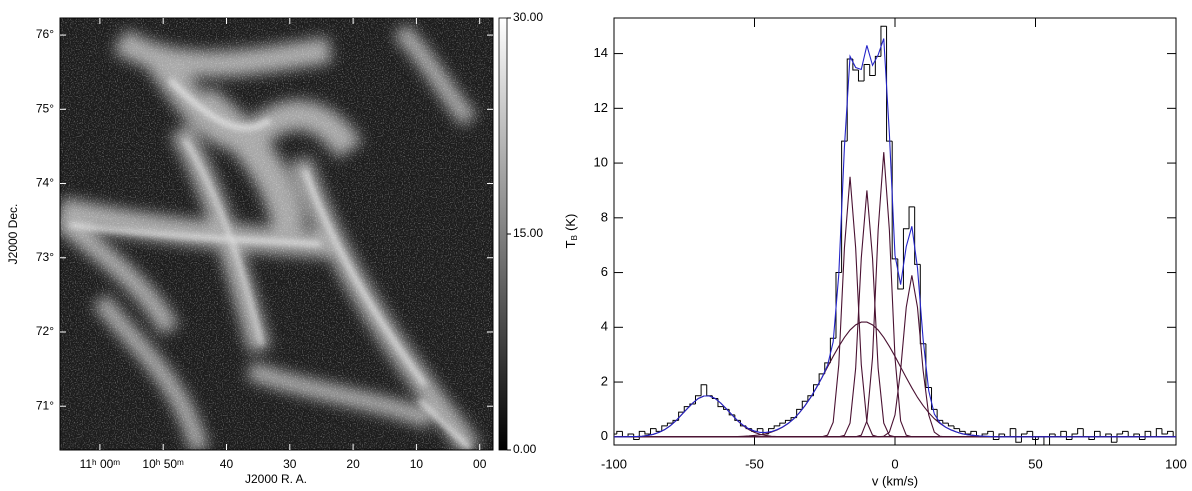  I want to click on x-tick-label: 50, so click(1035, 463).